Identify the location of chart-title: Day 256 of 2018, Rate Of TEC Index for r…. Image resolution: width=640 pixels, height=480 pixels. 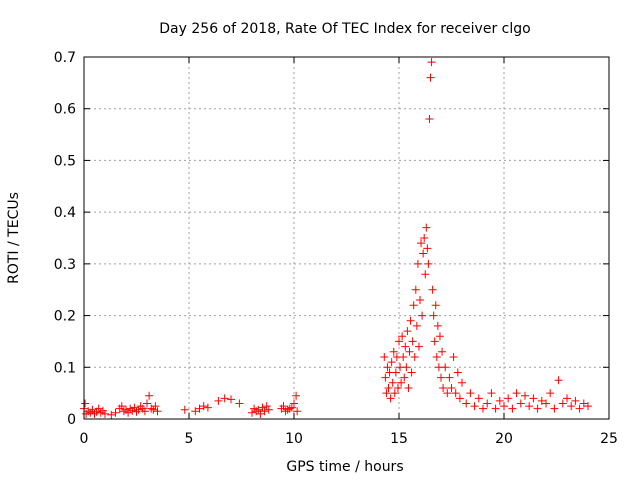
(344, 29).